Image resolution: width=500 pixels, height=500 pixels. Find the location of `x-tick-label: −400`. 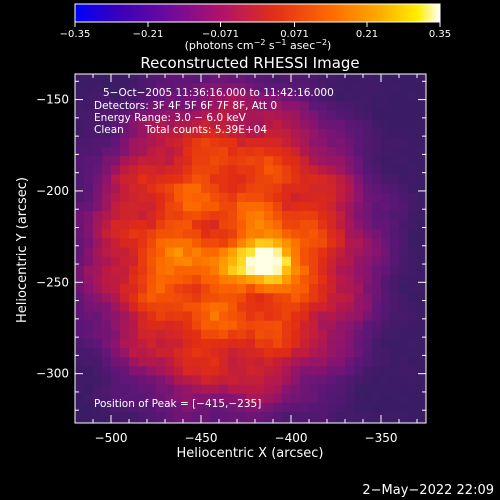

x-tick-label: −400 is located at coordinates (291, 438).